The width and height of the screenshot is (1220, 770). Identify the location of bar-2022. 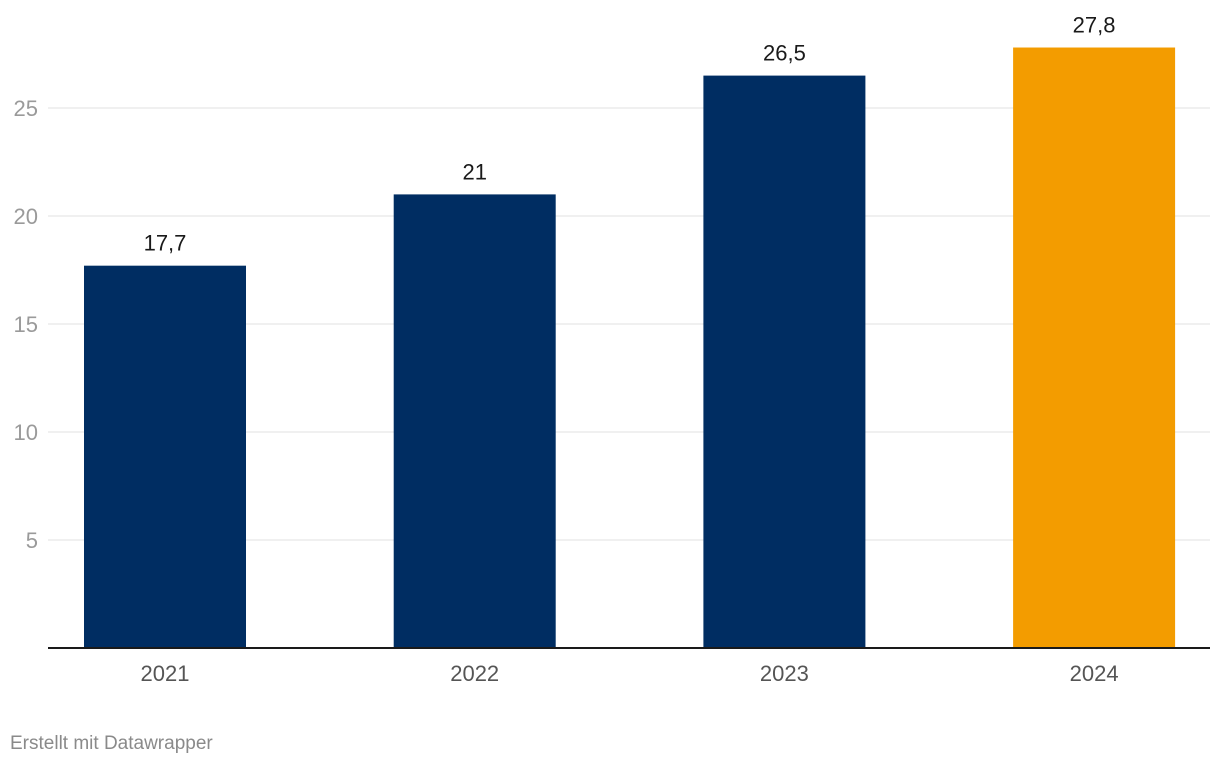
(474, 421).